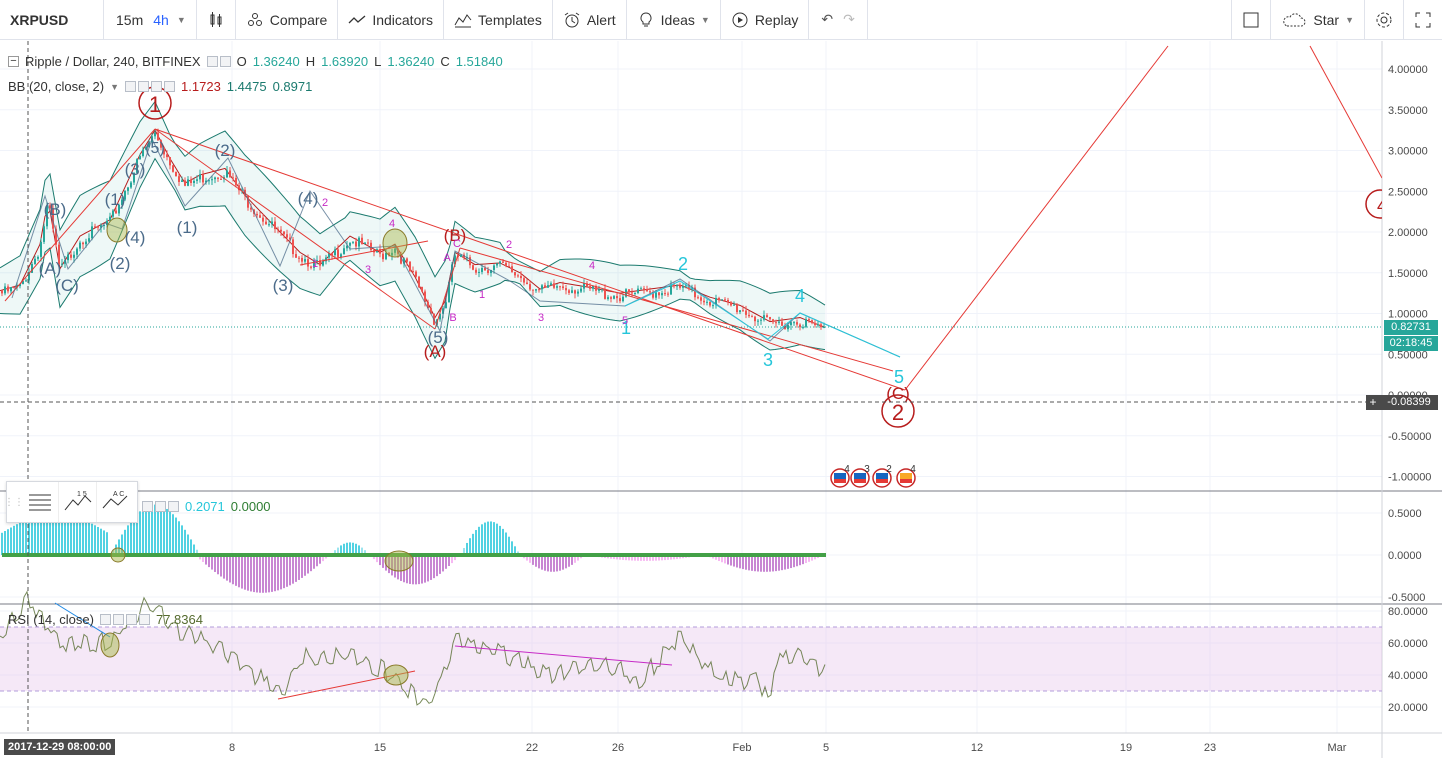 Image resolution: width=1442 pixels, height=758 pixels. What do you see at coordinates (765, 20) in the screenshot?
I see `replay-button: Replay` at bounding box center [765, 20].